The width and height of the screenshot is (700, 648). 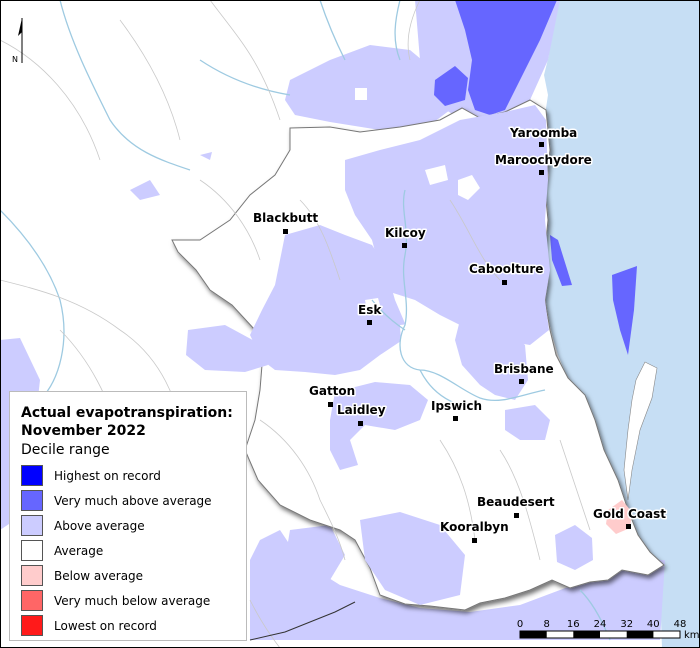 I want to click on legend-label: Above average, so click(x=99, y=525).